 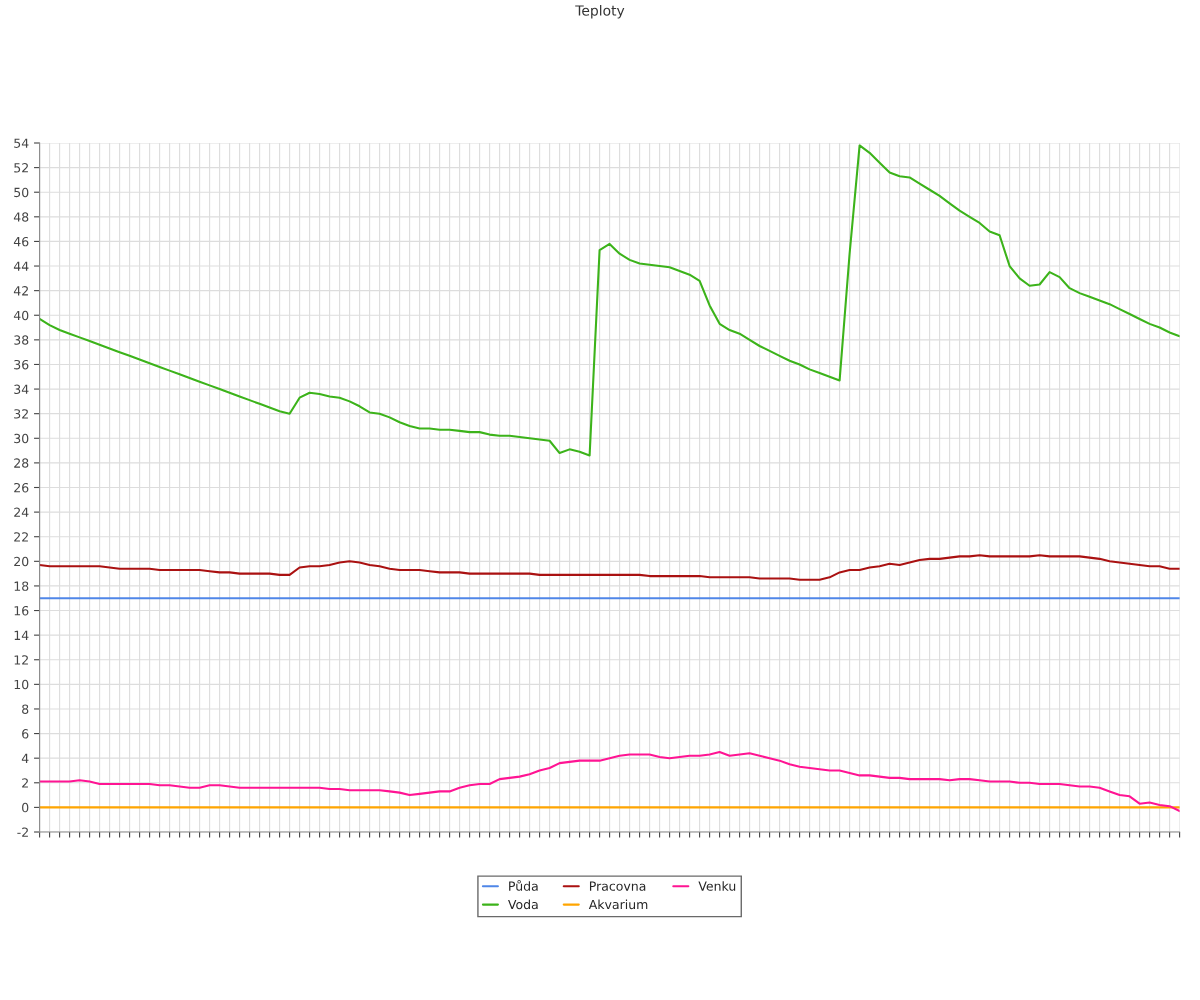 What do you see at coordinates (25, 709) in the screenshot?
I see `y-tick-label: 8` at bounding box center [25, 709].